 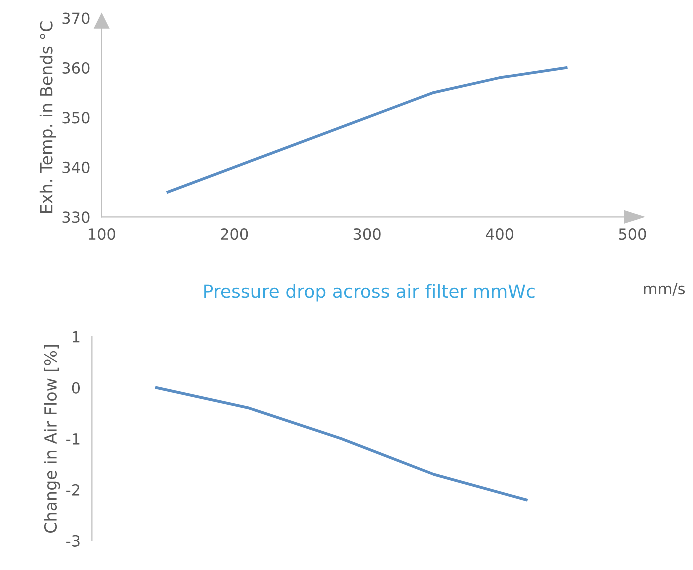 What do you see at coordinates (73, 541) in the screenshot?
I see `y-tick-label: -3` at bounding box center [73, 541].